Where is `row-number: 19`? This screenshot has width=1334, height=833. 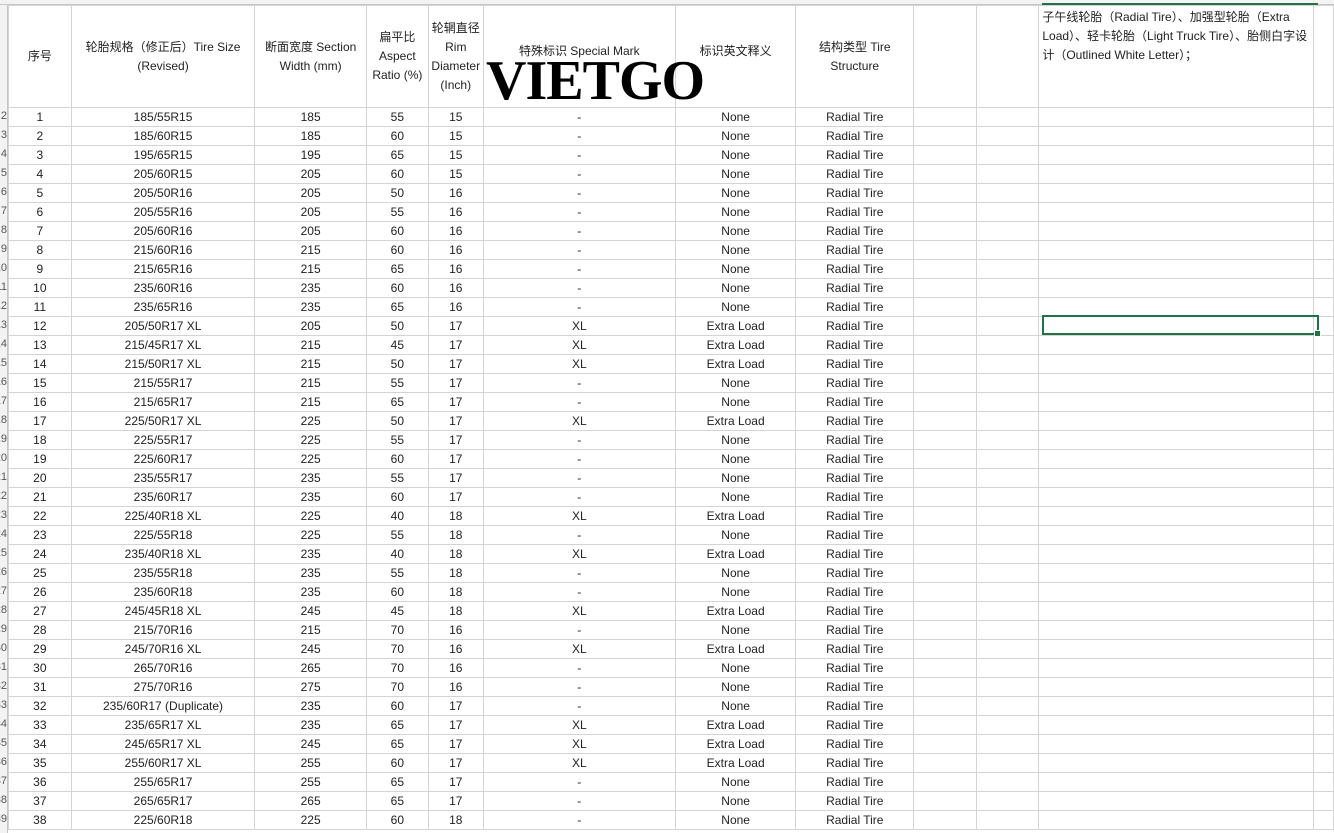 row-number: 19 is located at coordinates (3, 439).